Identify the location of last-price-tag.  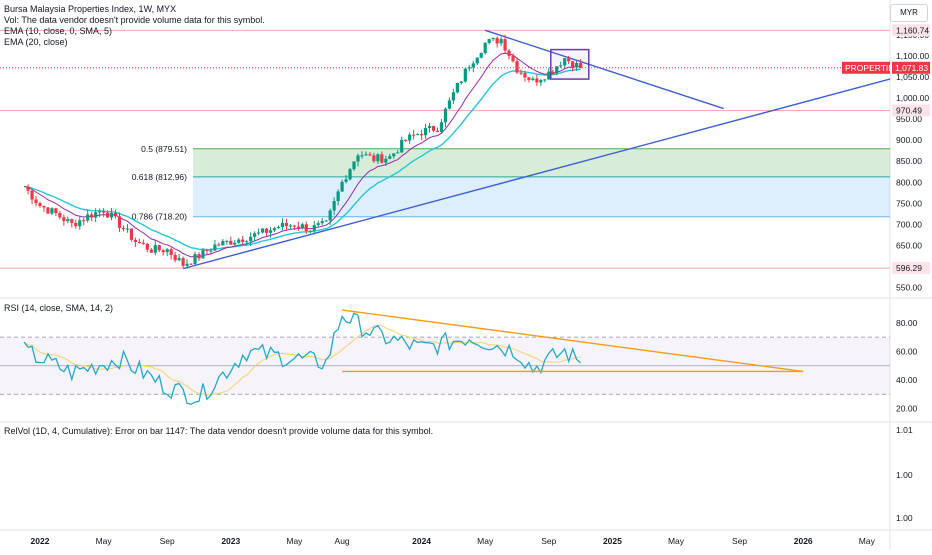
(911, 67).